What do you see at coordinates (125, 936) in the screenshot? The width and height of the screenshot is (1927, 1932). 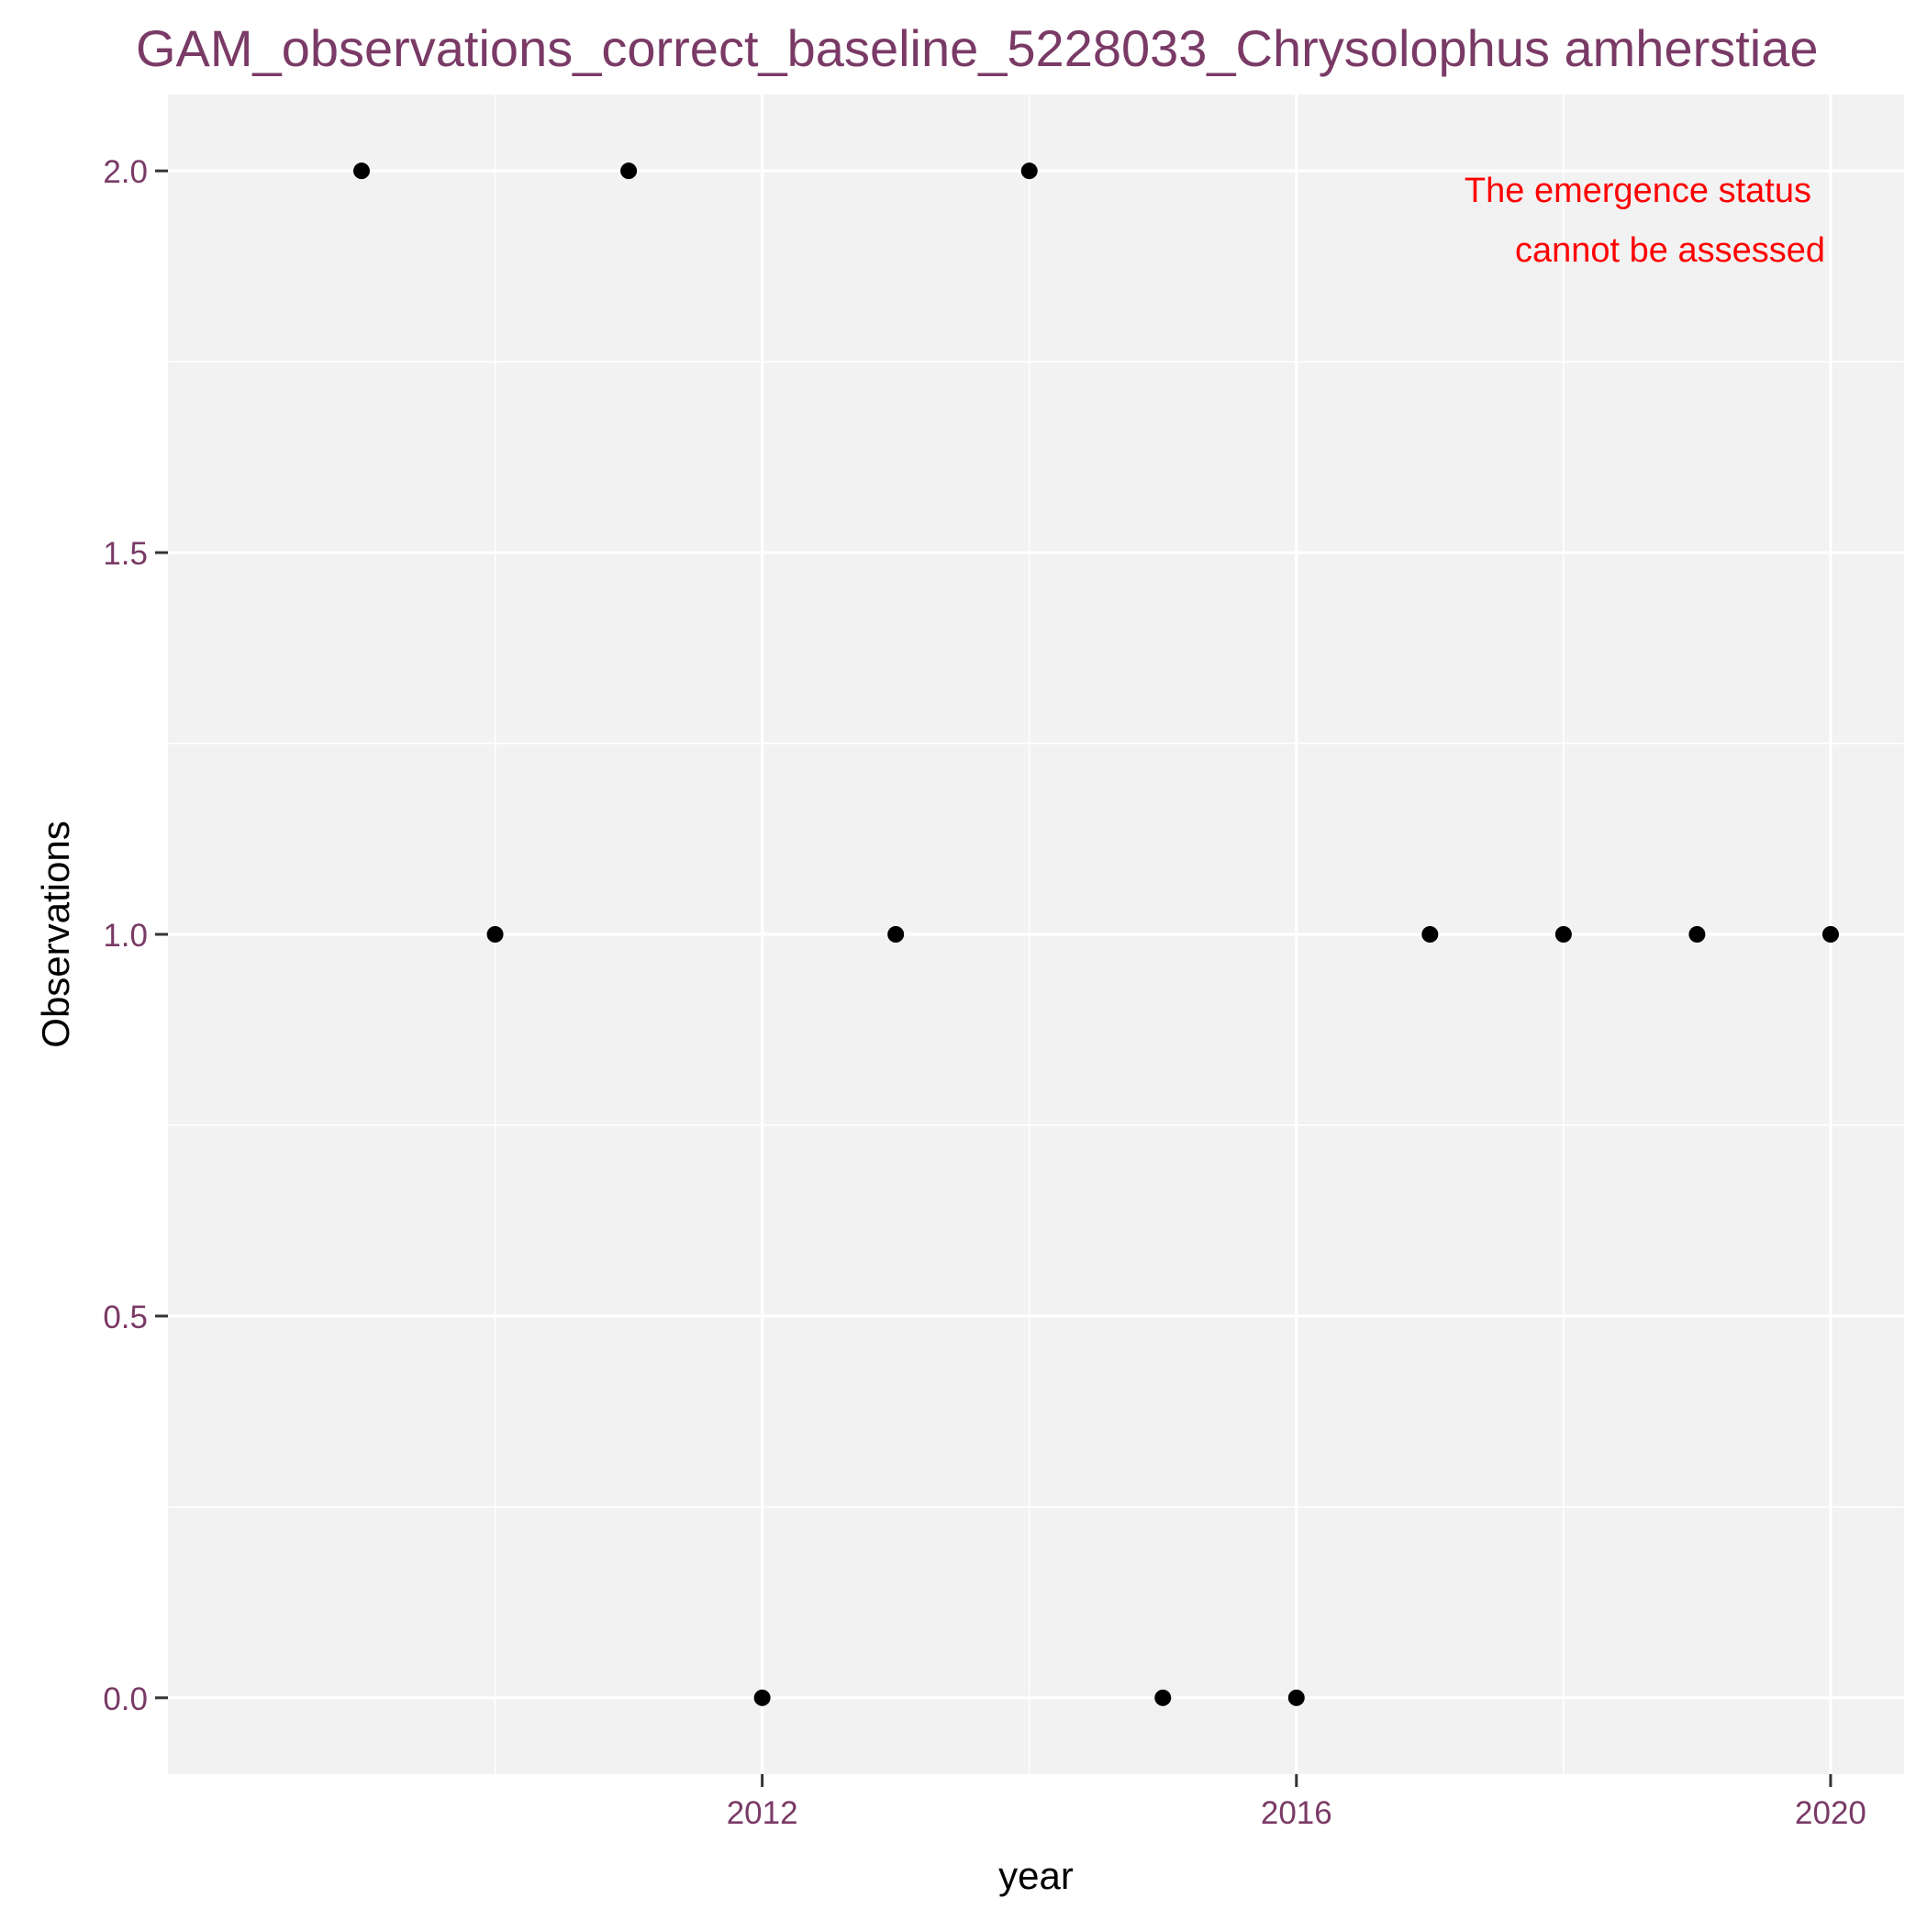 I see `y-tick-label: 1.0` at bounding box center [125, 936].